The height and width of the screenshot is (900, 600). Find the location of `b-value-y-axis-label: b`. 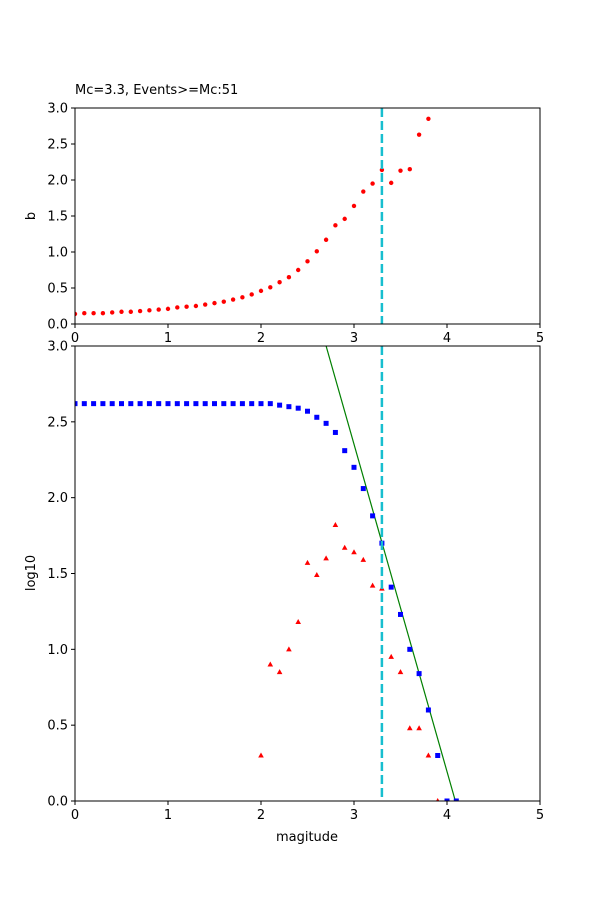

b-value-y-axis-label: b is located at coordinates (31, 216).